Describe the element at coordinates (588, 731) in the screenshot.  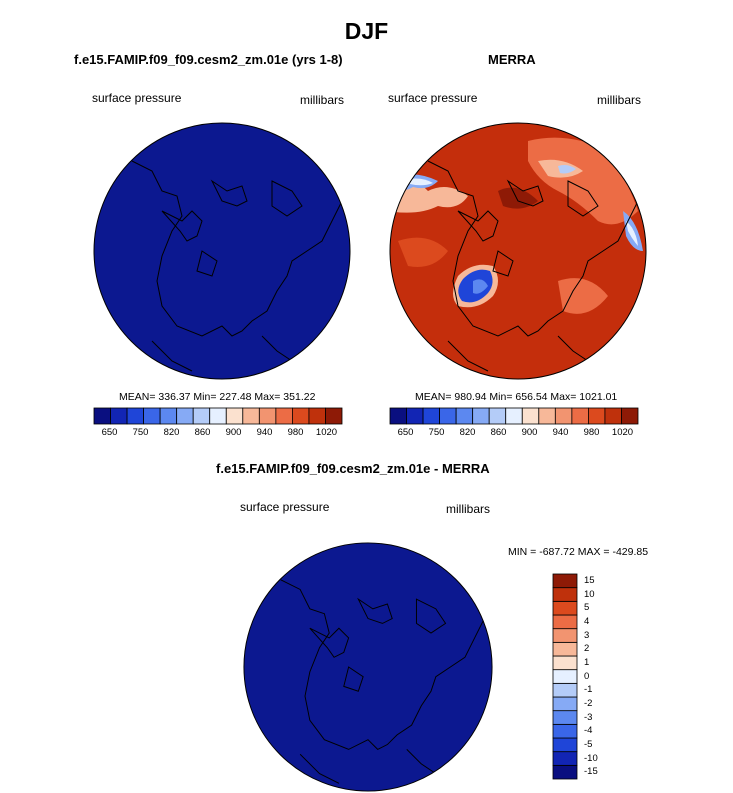
I see `colorbar-tick-label: -4` at that location.